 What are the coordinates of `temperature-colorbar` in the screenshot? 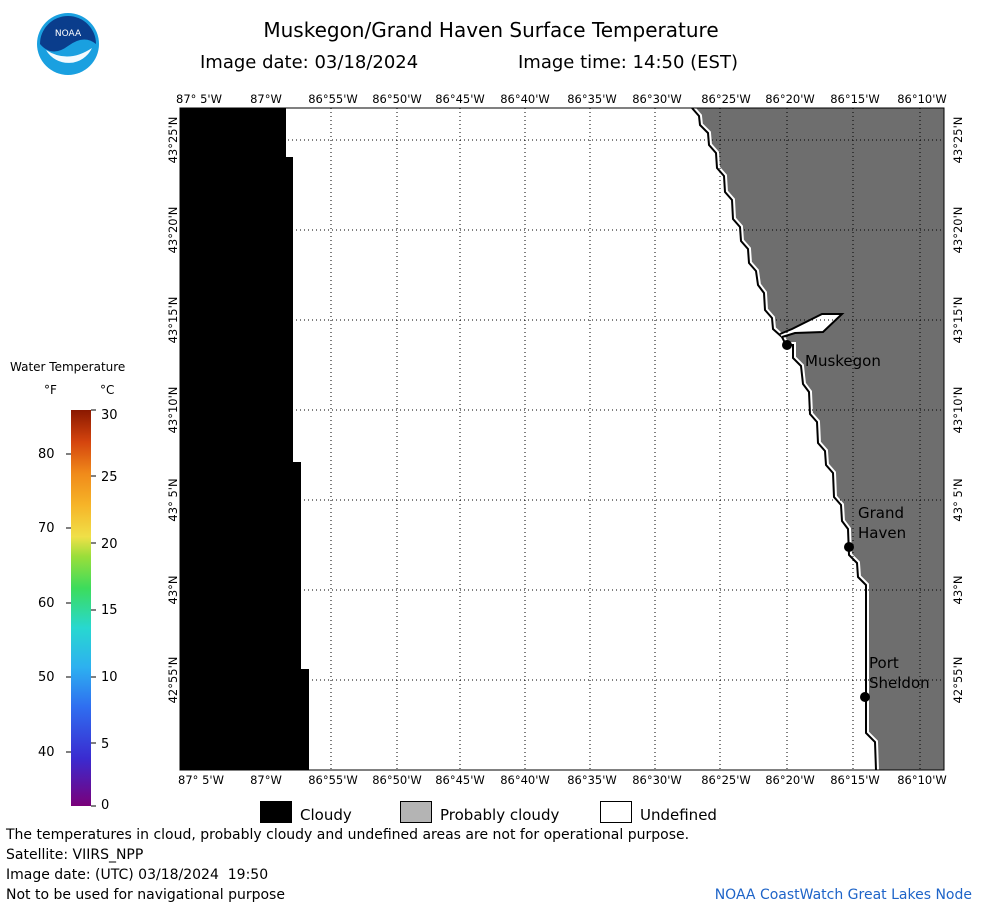 It's located at (81, 608).